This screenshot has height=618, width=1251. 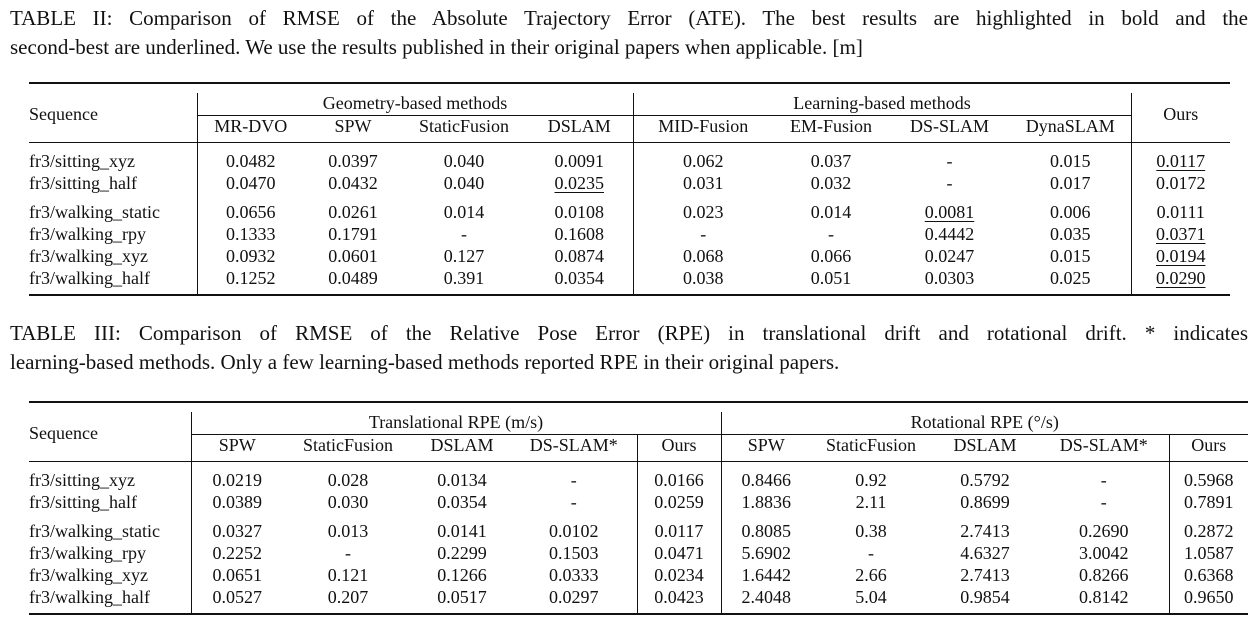 What do you see at coordinates (678, 597) in the screenshot?
I see `table-cell: 0.0423` at bounding box center [678, 597].